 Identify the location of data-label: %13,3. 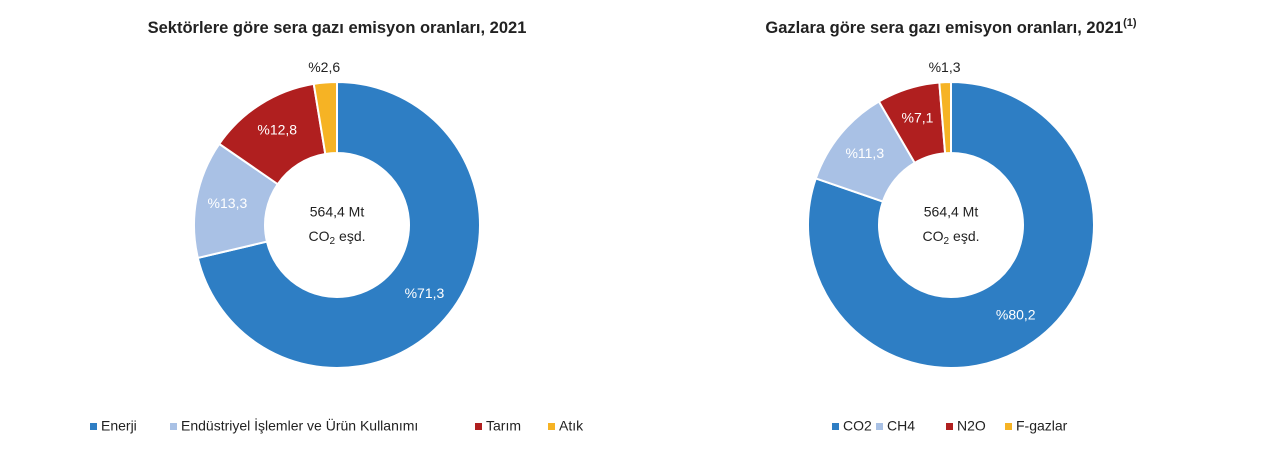
(228, 203).